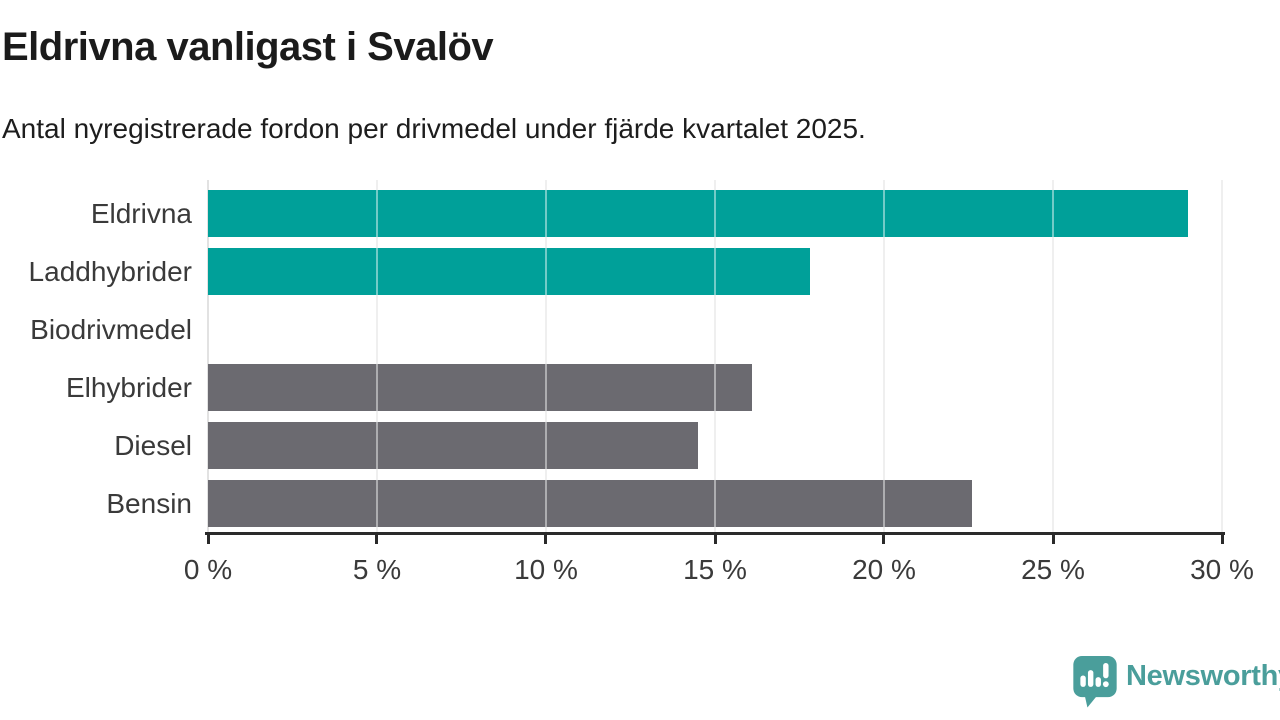  I want to click on bar-diesel, so click(453, 446).